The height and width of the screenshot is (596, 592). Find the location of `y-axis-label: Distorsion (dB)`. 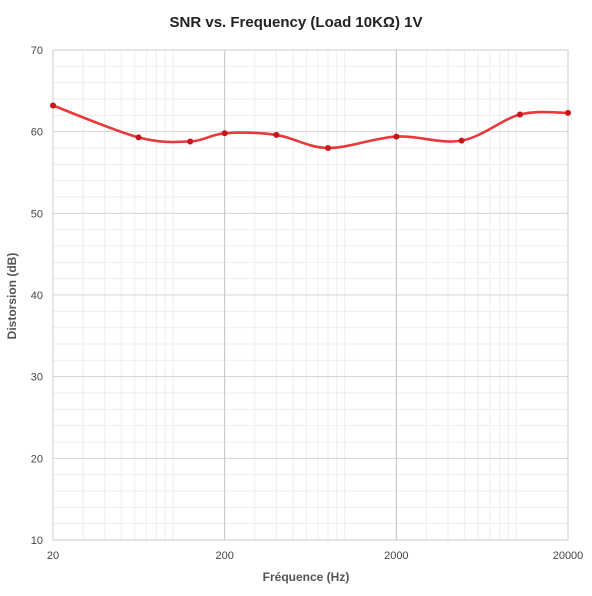

y-axis-label: Distorsion (dB) is located at coordinates (12, 296).